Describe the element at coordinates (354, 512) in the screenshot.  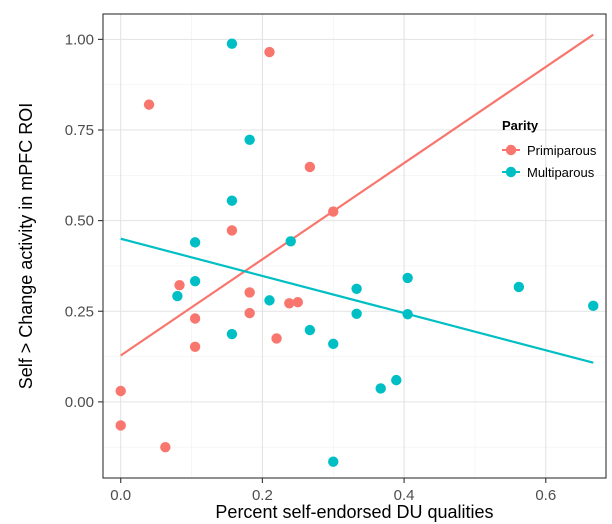
I see `x-axis-title: Percent self-endorsed DU qualities` at that location.